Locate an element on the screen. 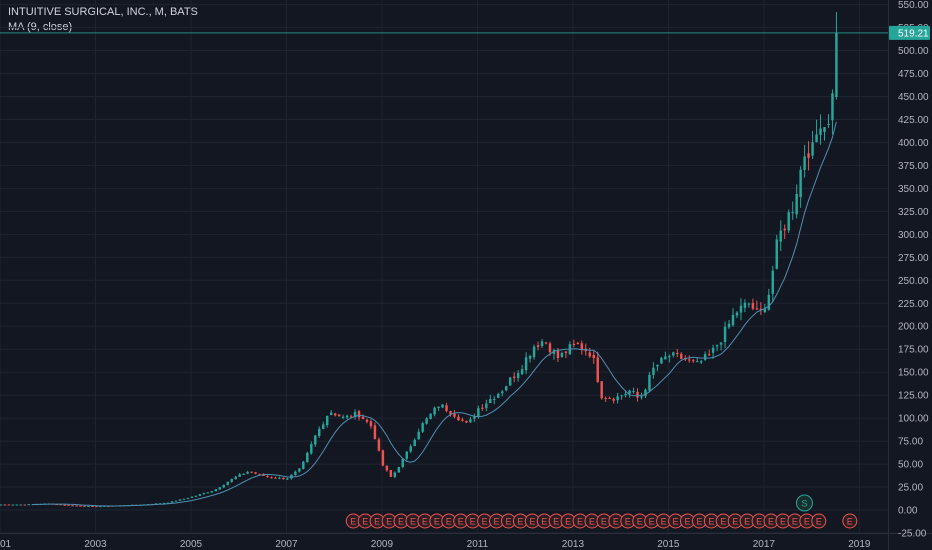  y-tick-label: 350.00 is located at coordinates (913, 189).